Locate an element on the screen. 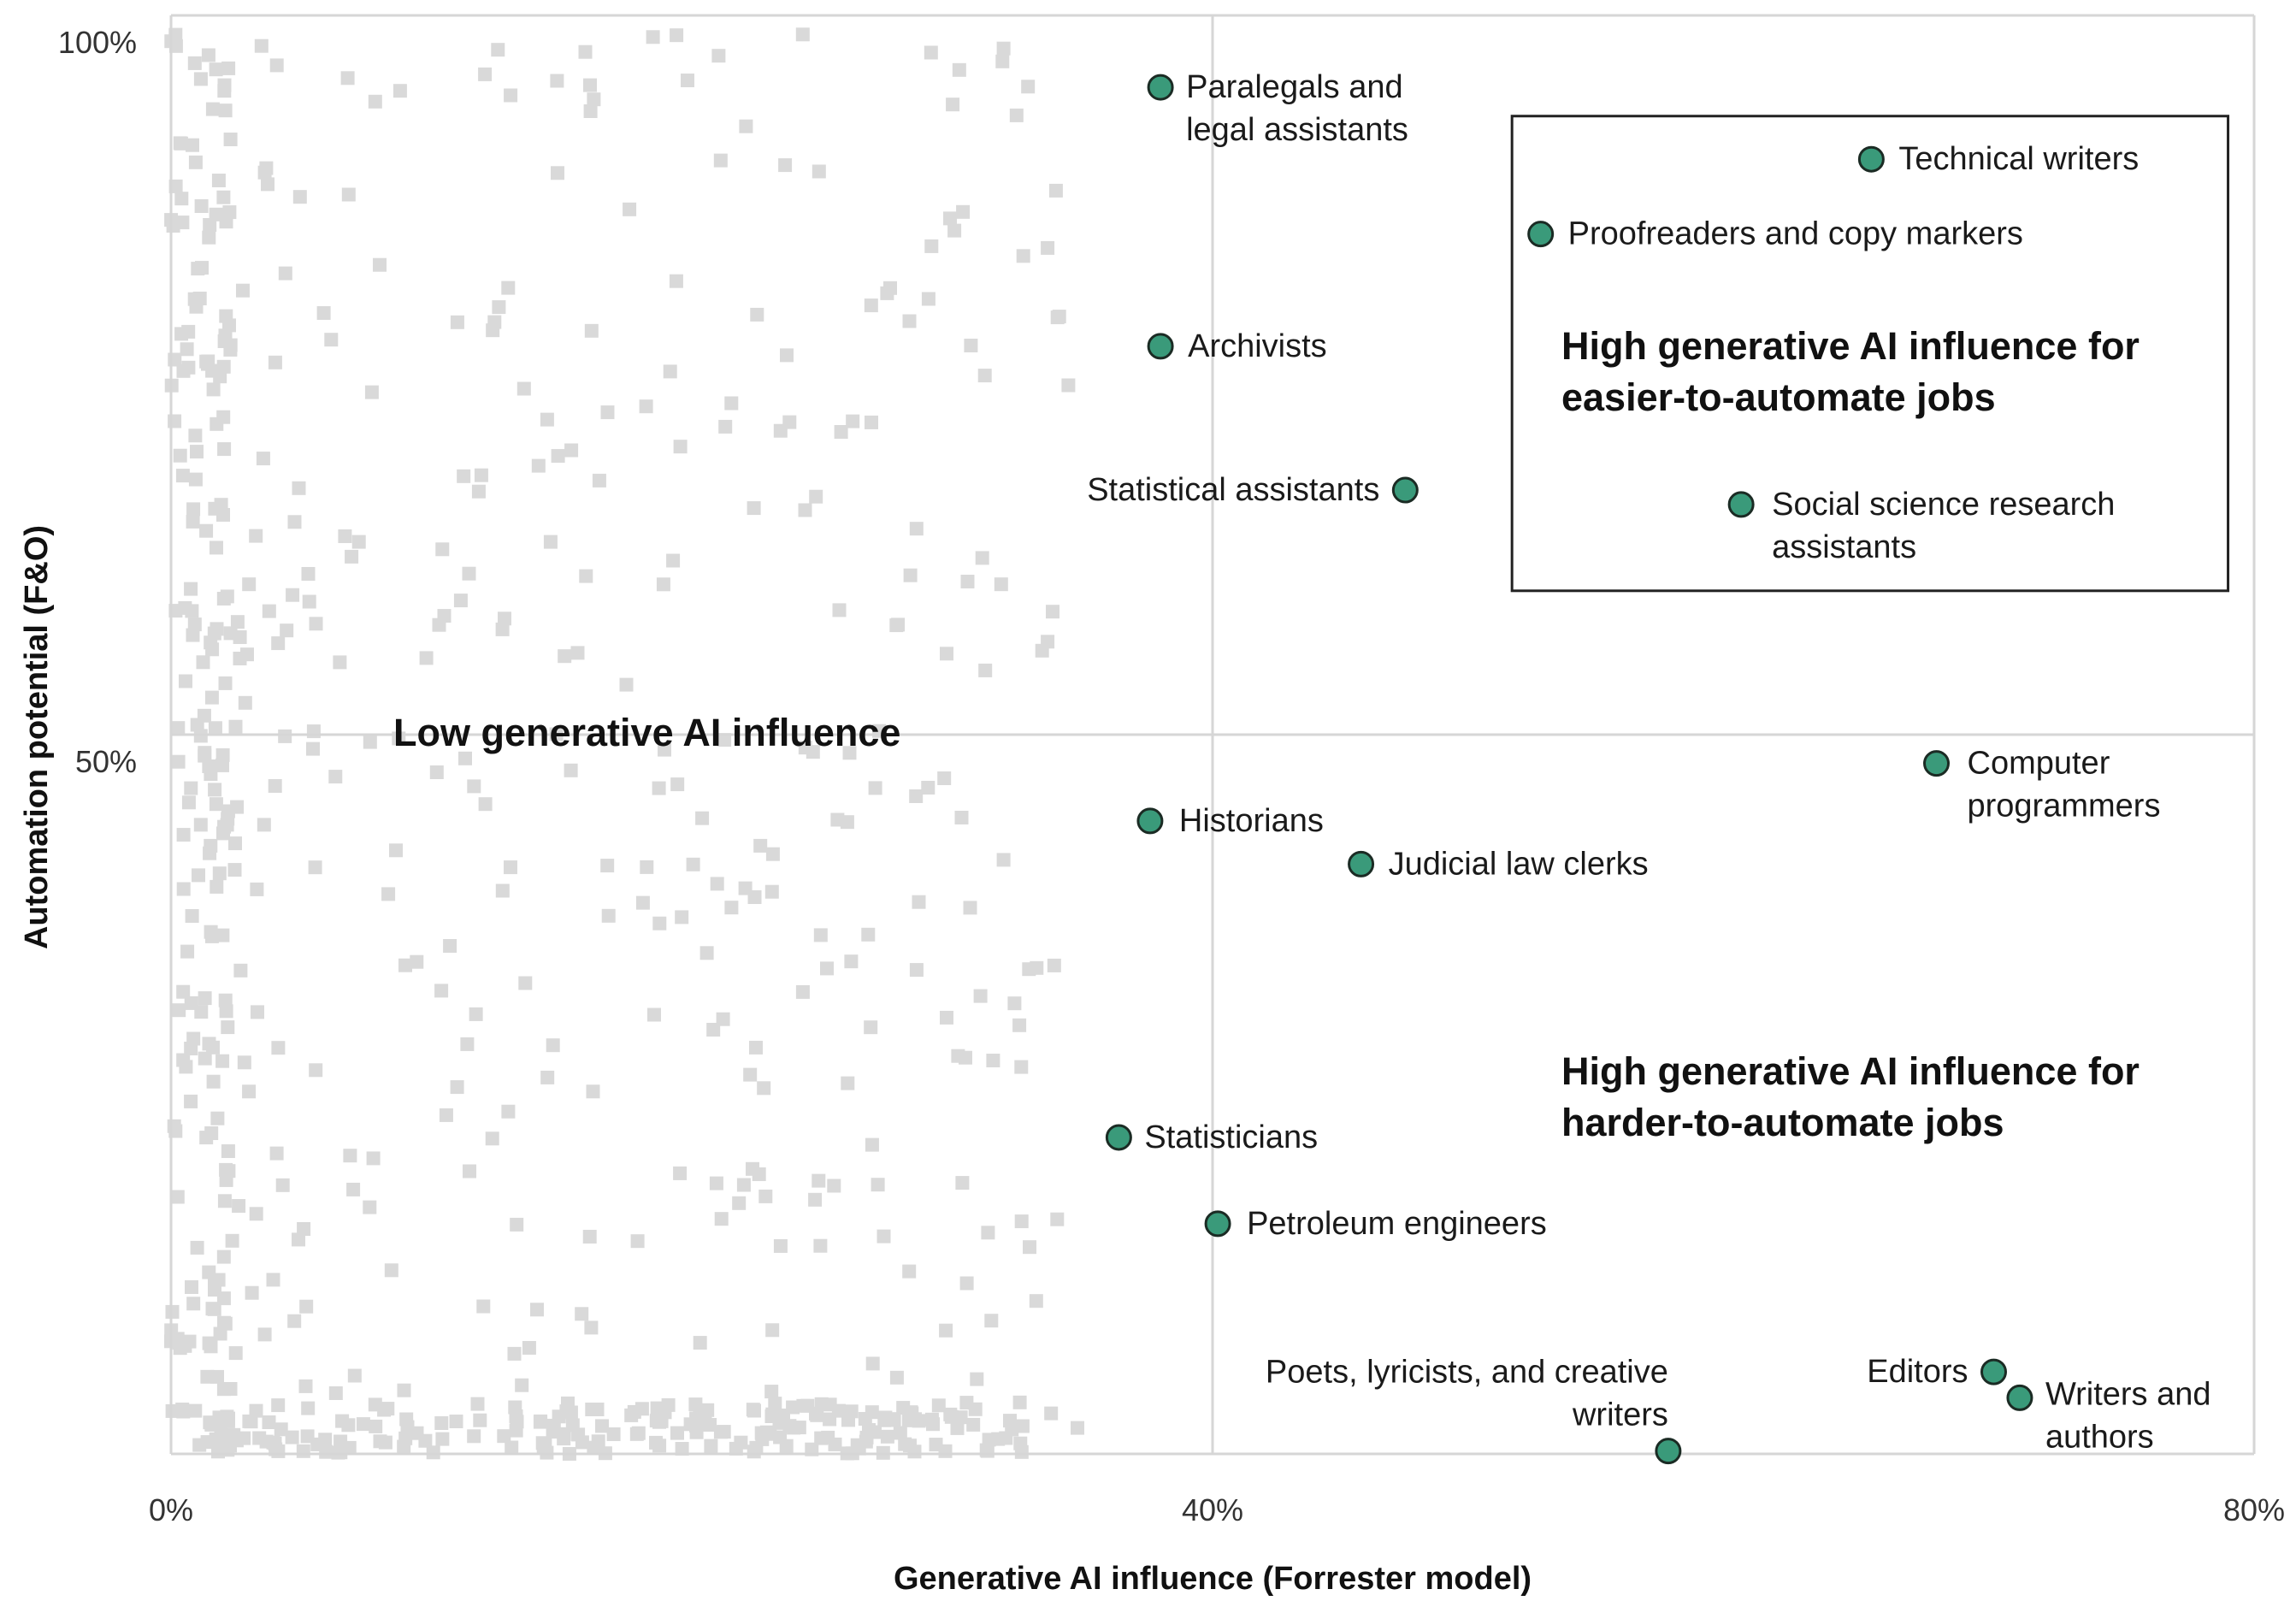 The image size is (2296, 1601). y-tick-100: 100% is located at coordinates (97, 42).